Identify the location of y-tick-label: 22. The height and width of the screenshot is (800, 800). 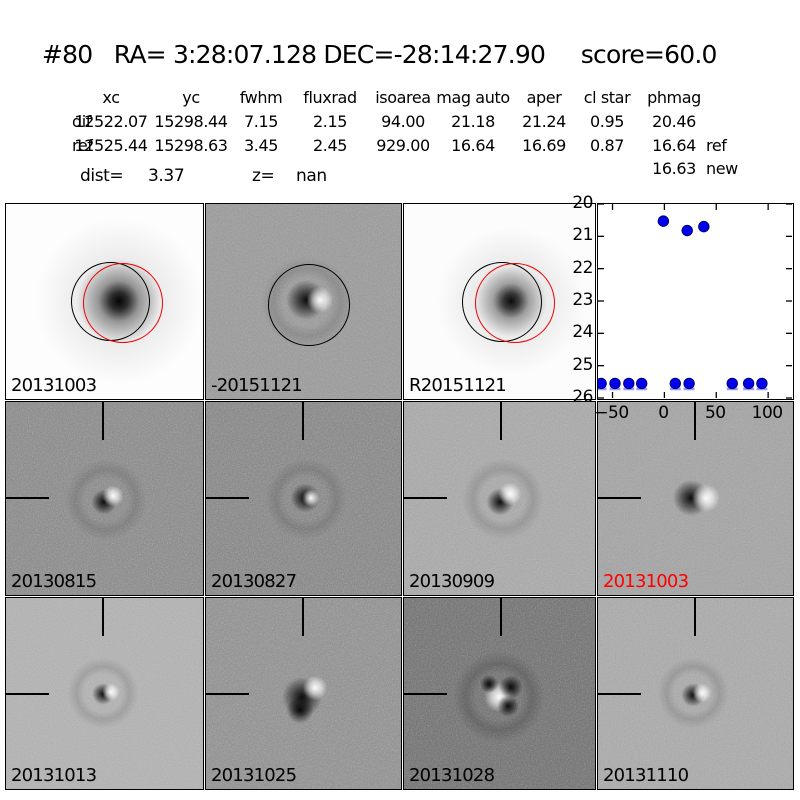
(582, 267).